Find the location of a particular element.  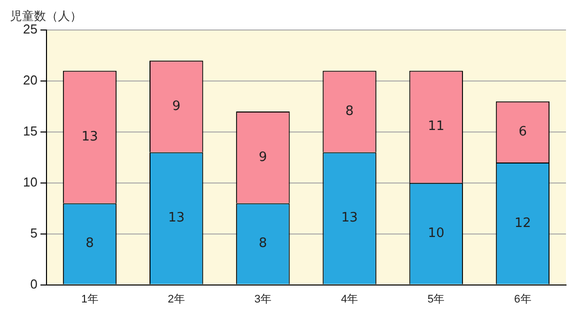

x-tick-label: 2年 is located at coordinates (176, 299).